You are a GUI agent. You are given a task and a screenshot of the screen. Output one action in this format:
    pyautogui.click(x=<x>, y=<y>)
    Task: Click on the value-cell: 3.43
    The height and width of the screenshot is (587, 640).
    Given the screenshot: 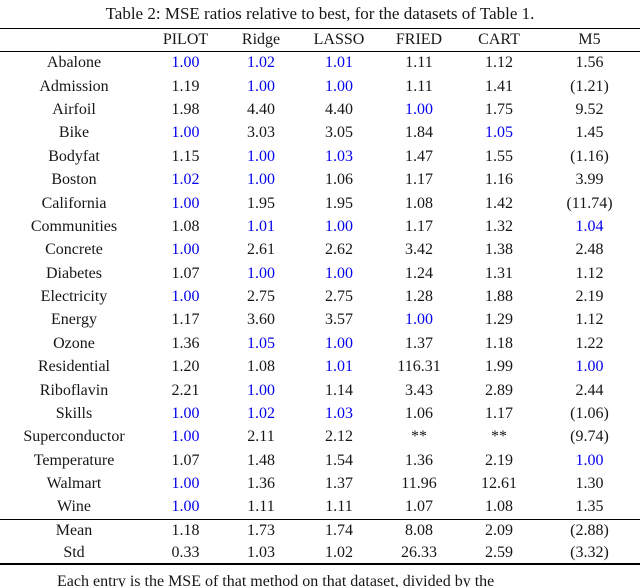 What is the action you would take?
    pyautogui.click(x=419, y=390)
    